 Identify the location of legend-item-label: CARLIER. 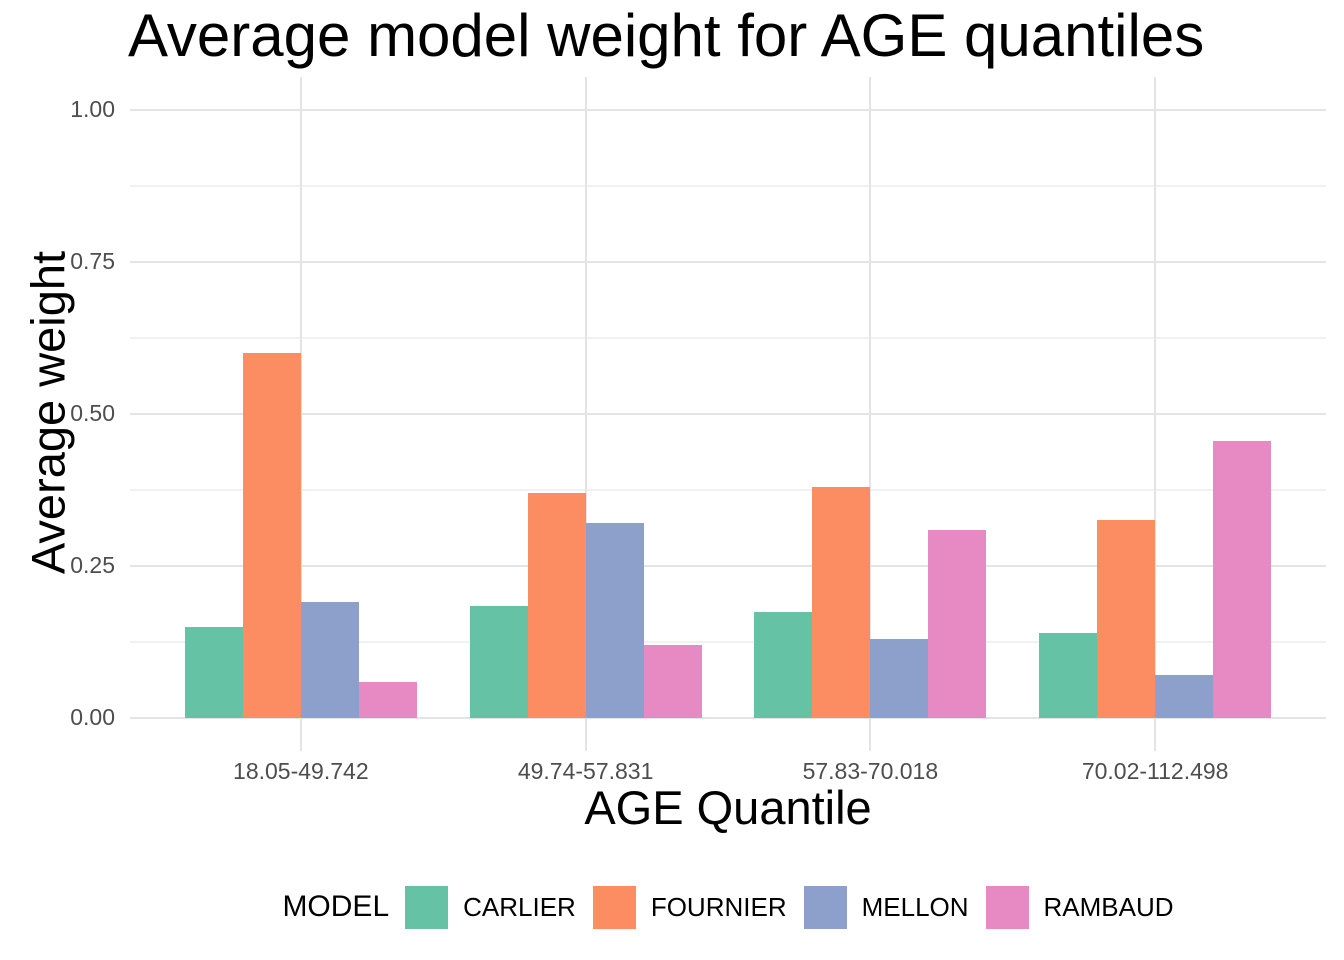
(519, 907).